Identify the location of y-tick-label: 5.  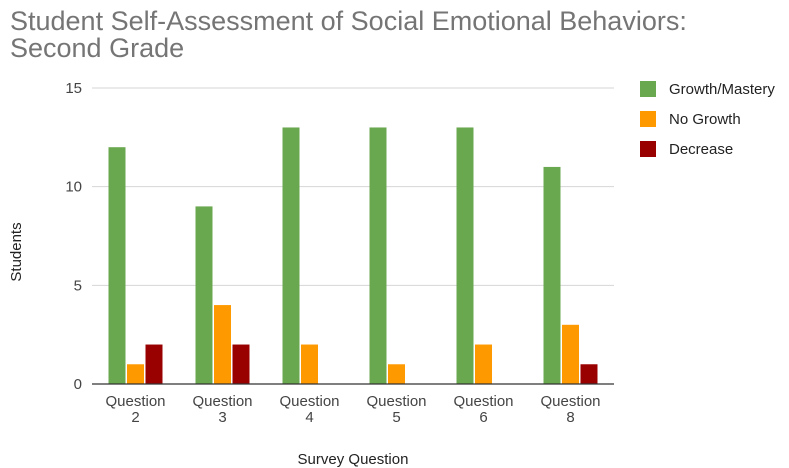
(78, 285).